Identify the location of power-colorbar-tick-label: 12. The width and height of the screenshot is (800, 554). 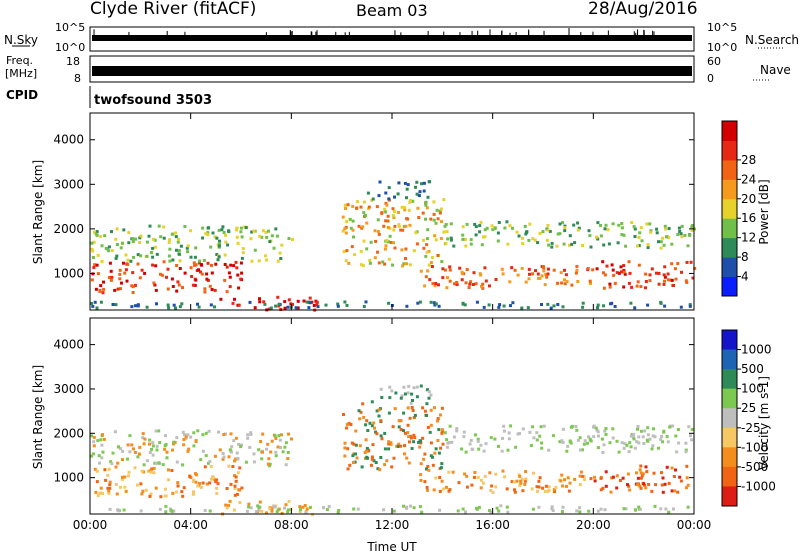
(748, 238).